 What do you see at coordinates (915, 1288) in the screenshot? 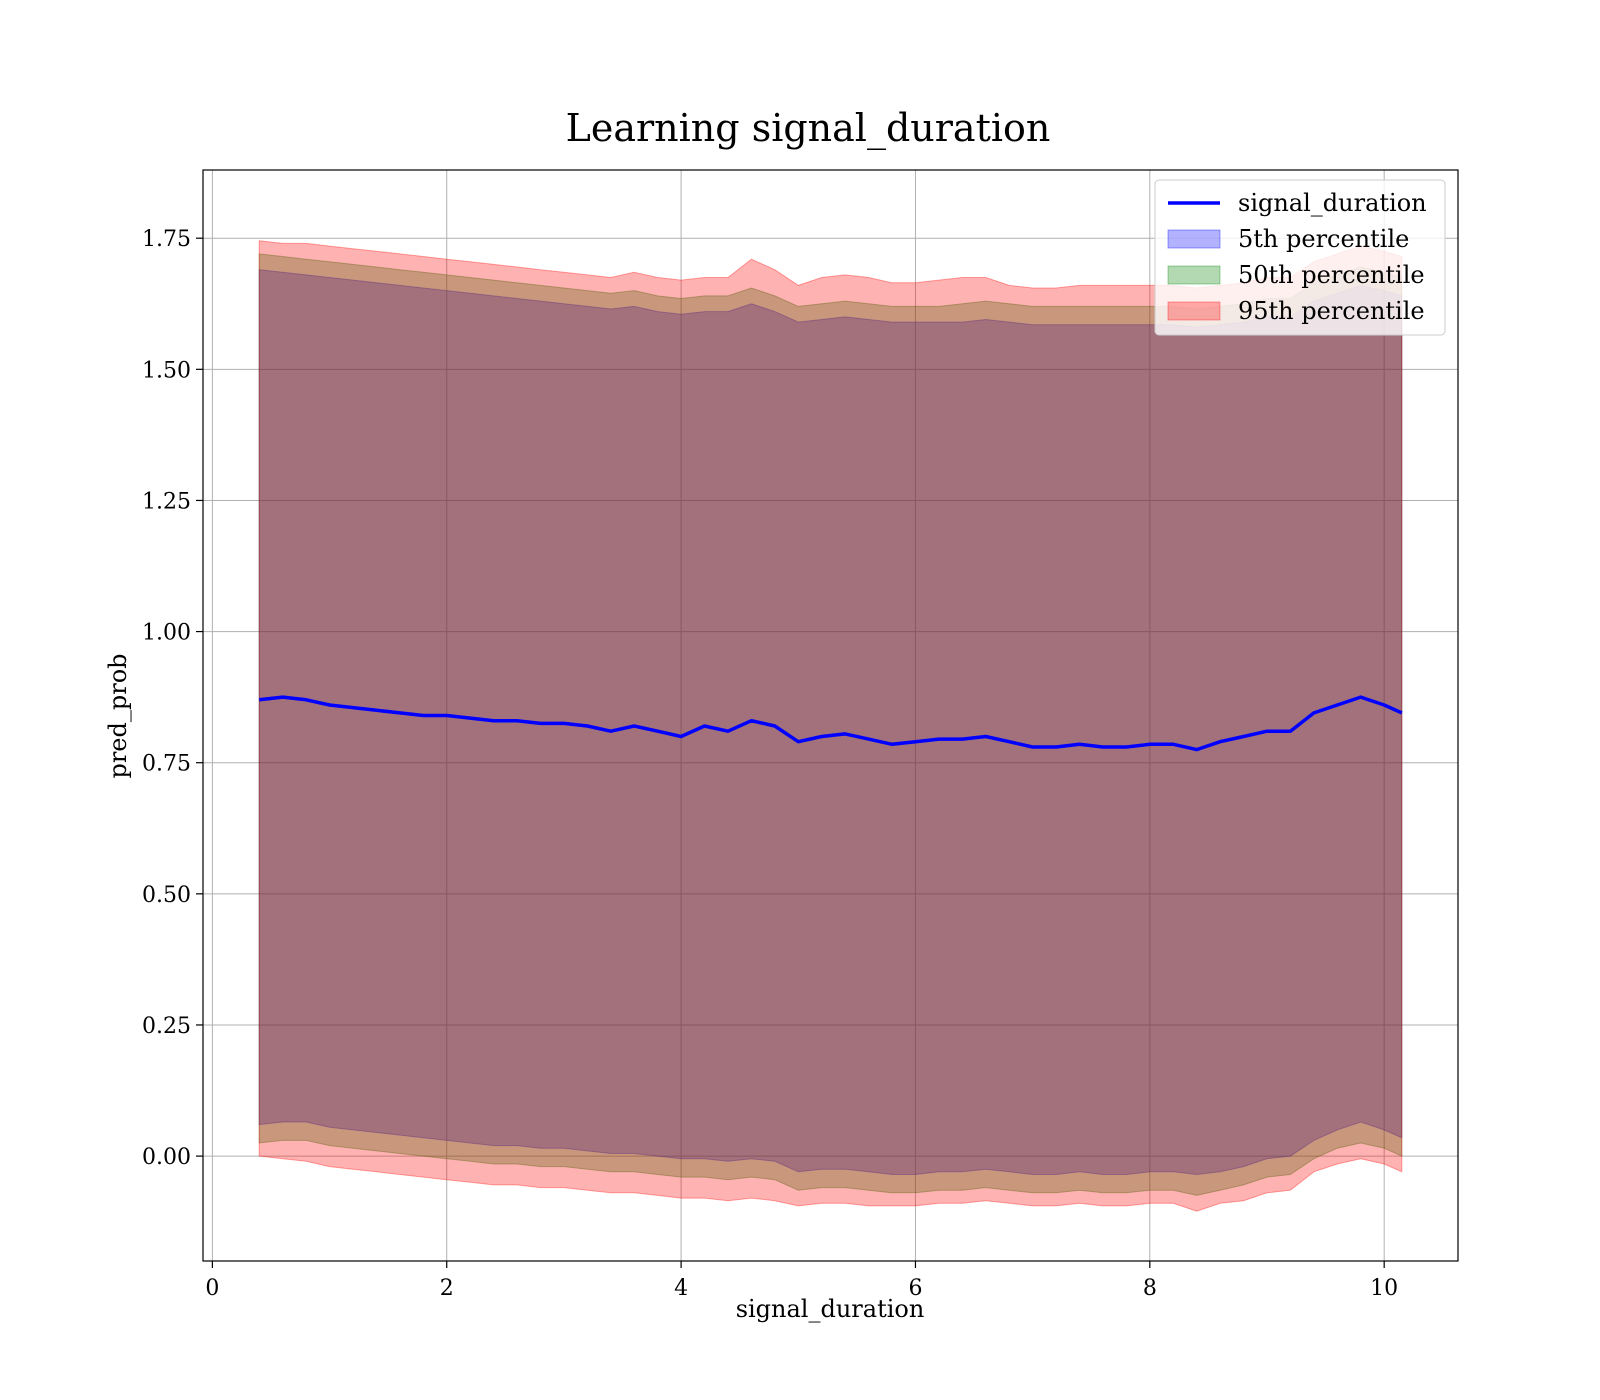
I see `x-tick-label: 6` at bounding box center [915, 1288].